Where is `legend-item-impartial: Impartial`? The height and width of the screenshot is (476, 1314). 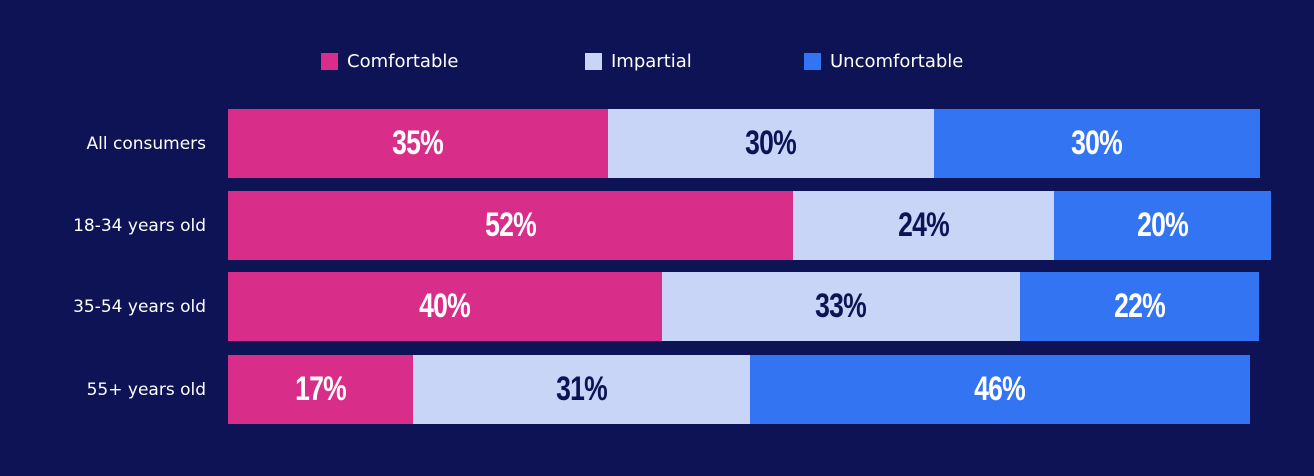
legend-item-impartial: Impartial is located at coordinates (638, 61).